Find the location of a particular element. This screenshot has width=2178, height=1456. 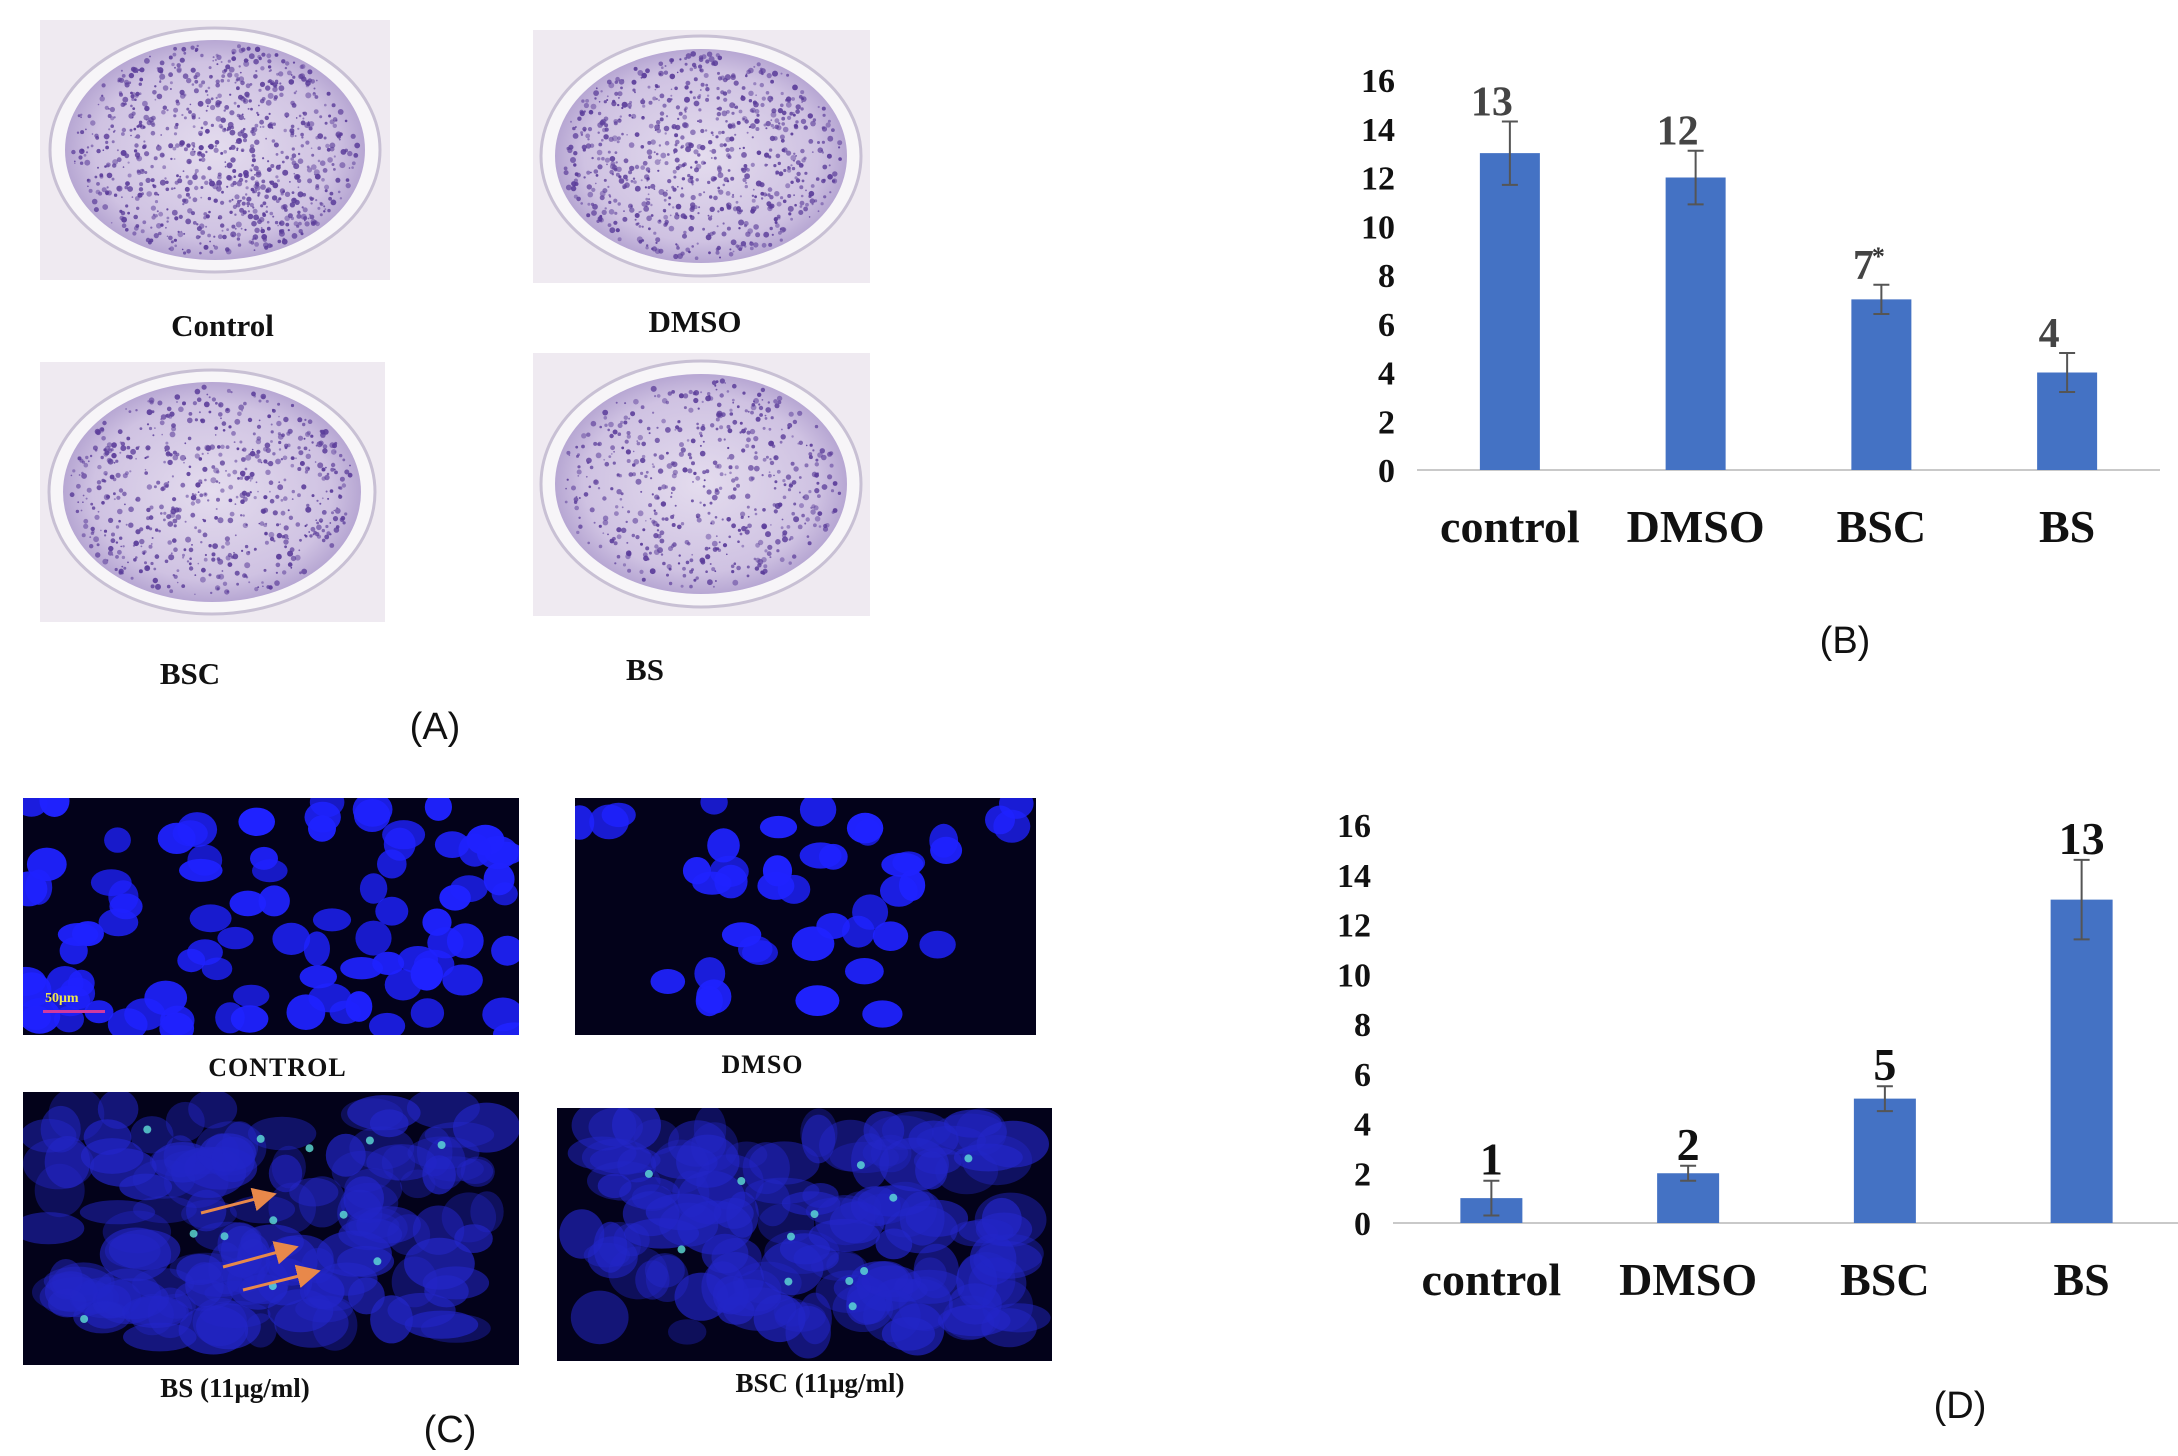

dish-image-bsc is located at coordinates (212, 492).